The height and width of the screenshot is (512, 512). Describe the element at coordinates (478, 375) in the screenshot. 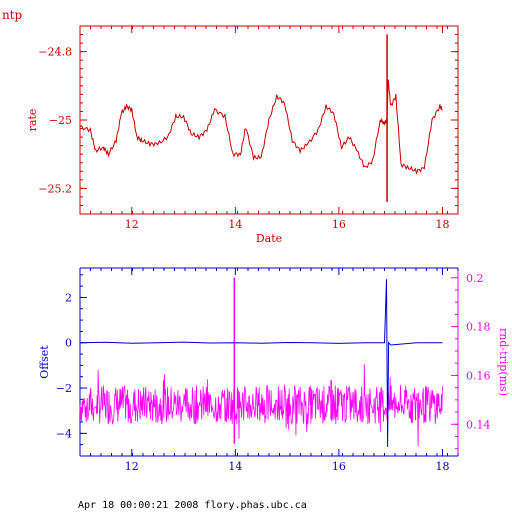

I see `right-tick-label: 0.16` at that location.